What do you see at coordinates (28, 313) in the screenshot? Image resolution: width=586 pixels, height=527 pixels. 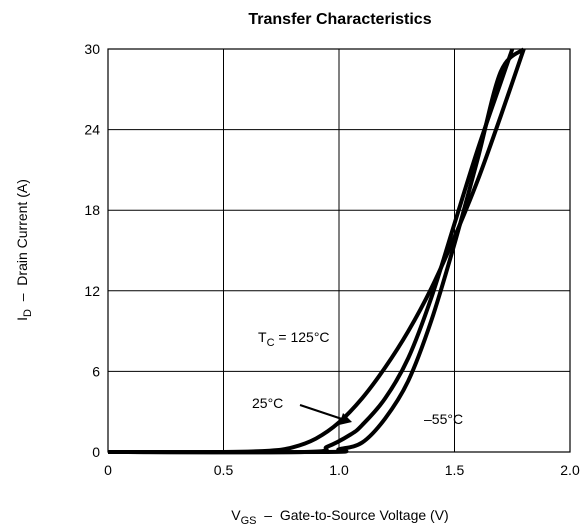 I see `y-axis-label-subscript: D` at bounding box center [28, 313].